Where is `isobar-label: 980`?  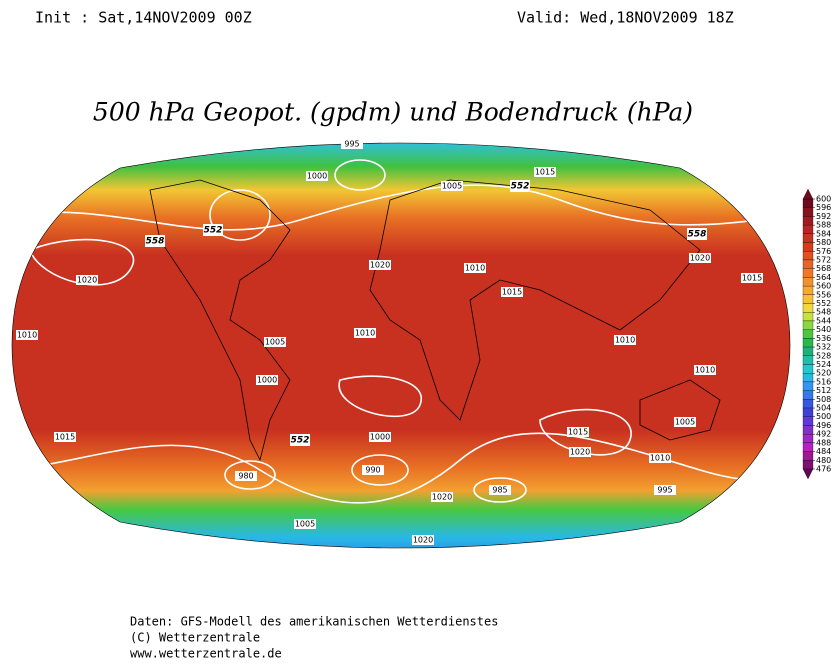 isobar-label: 980 is located at coordinates (245, 476).